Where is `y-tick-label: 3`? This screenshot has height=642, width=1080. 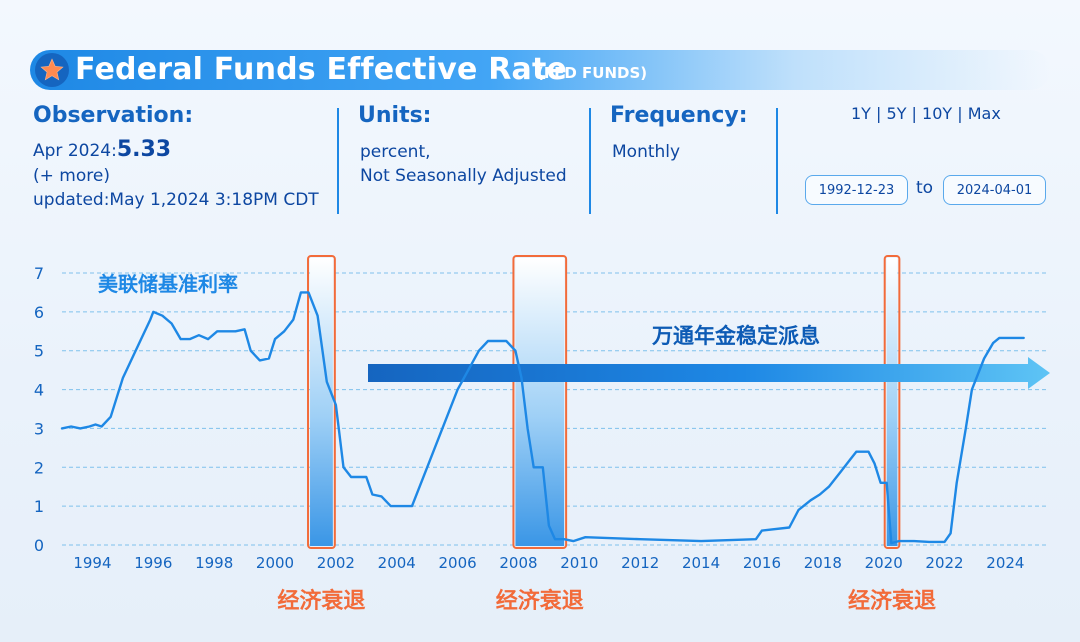 y-tick-label: 3 is located at coordinates (39, 428).